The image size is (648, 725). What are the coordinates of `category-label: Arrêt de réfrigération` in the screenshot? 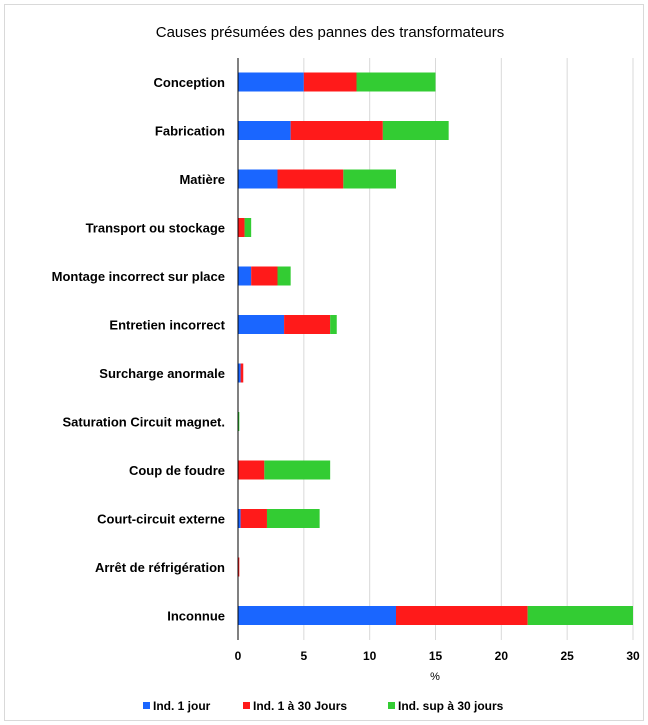 It's located at (160, 567).